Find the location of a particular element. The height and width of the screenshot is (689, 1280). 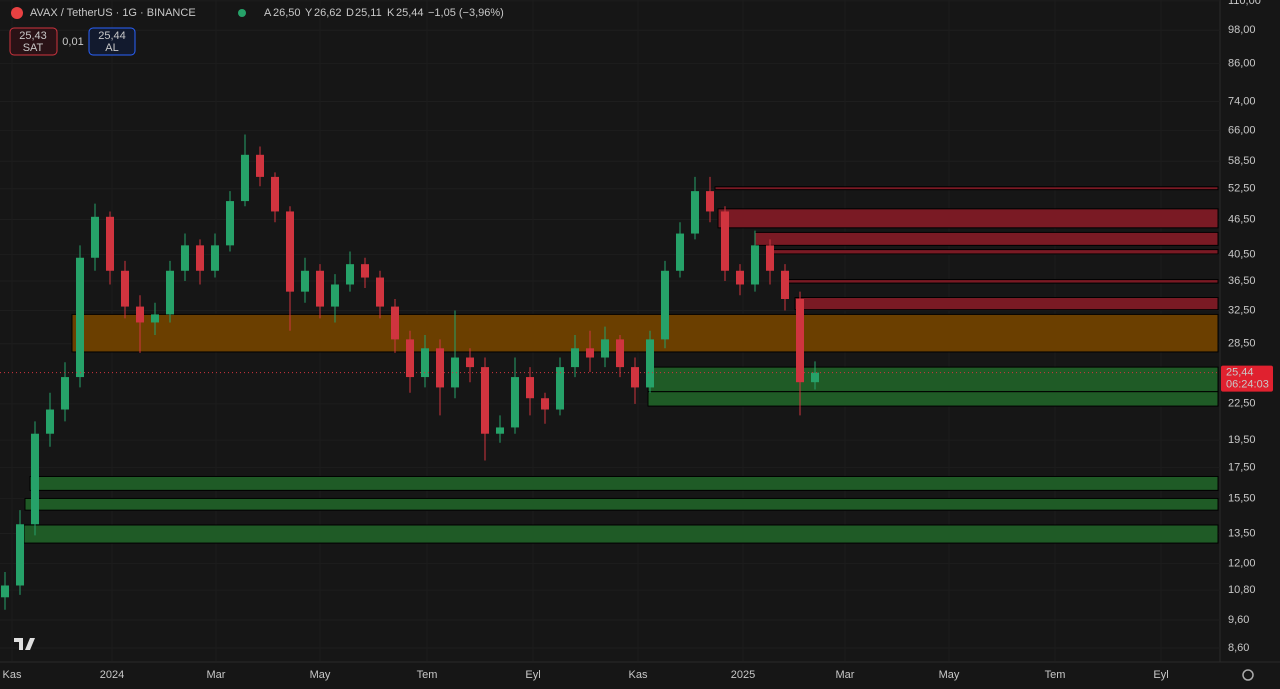

y-tick-label: 74,00 is located at coordinates (1242, 101).